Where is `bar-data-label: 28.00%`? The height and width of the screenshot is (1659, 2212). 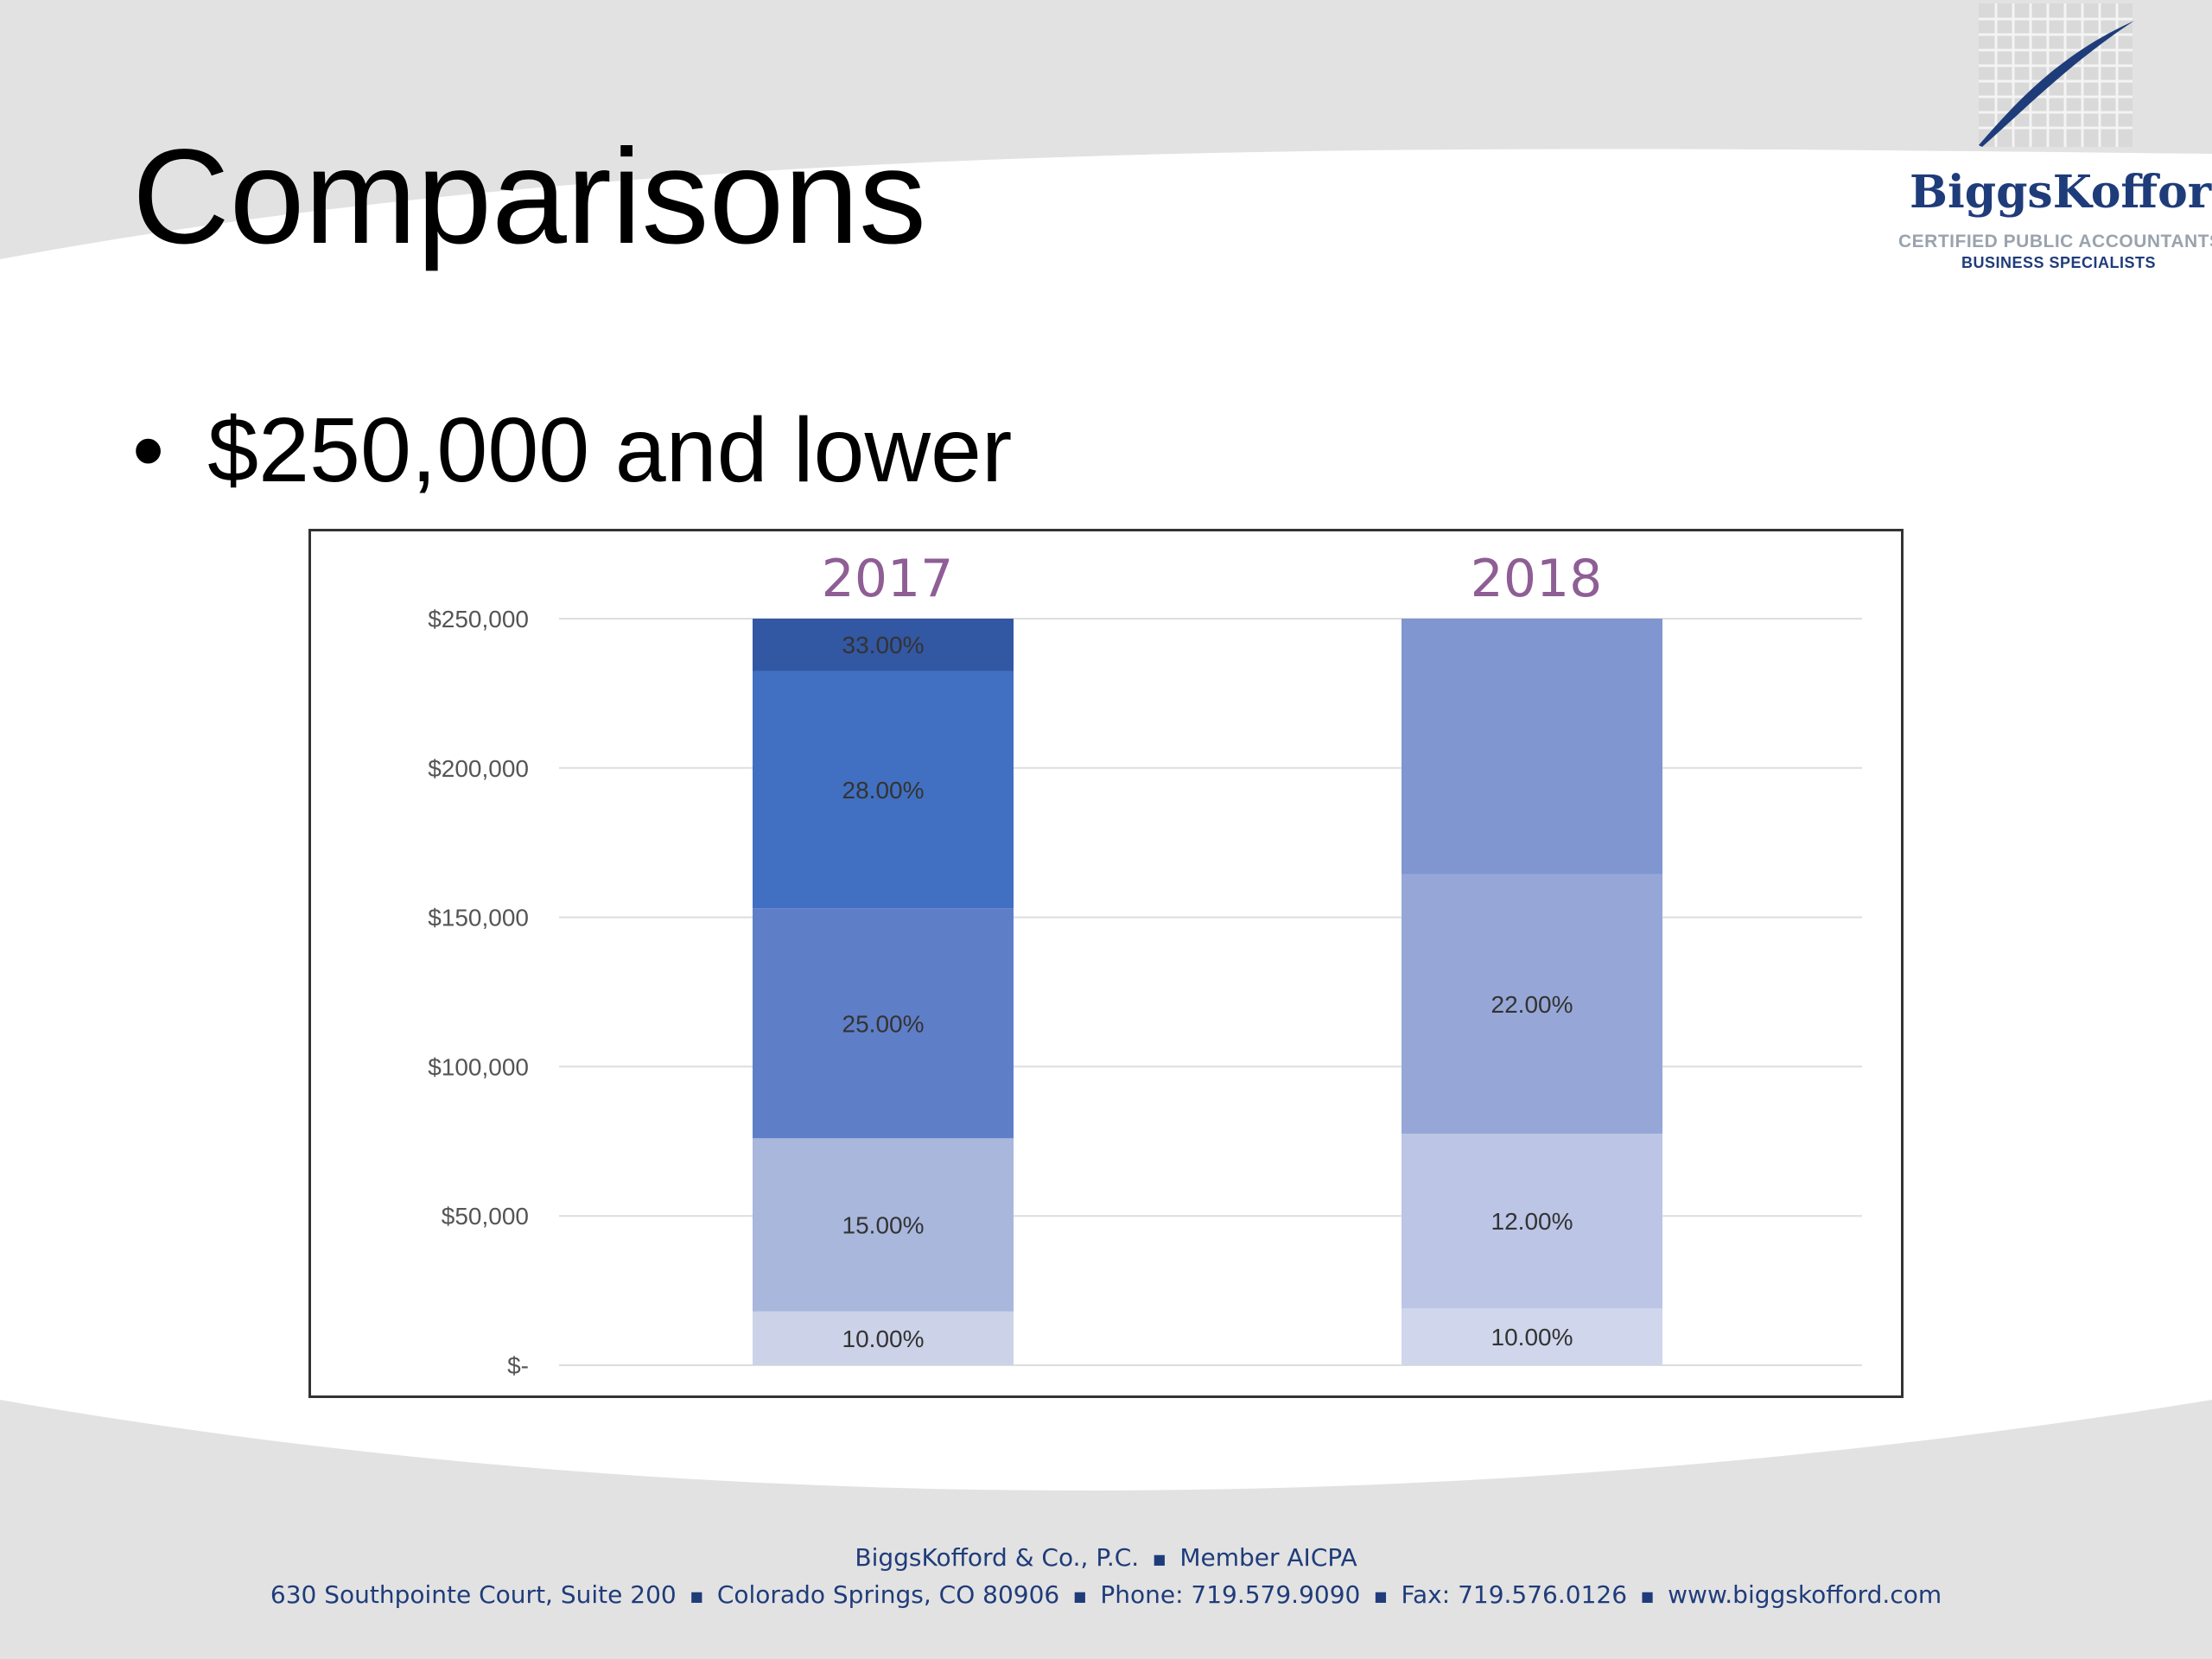
bar-data-label: 28.00% is located at coordinates (883, 790).